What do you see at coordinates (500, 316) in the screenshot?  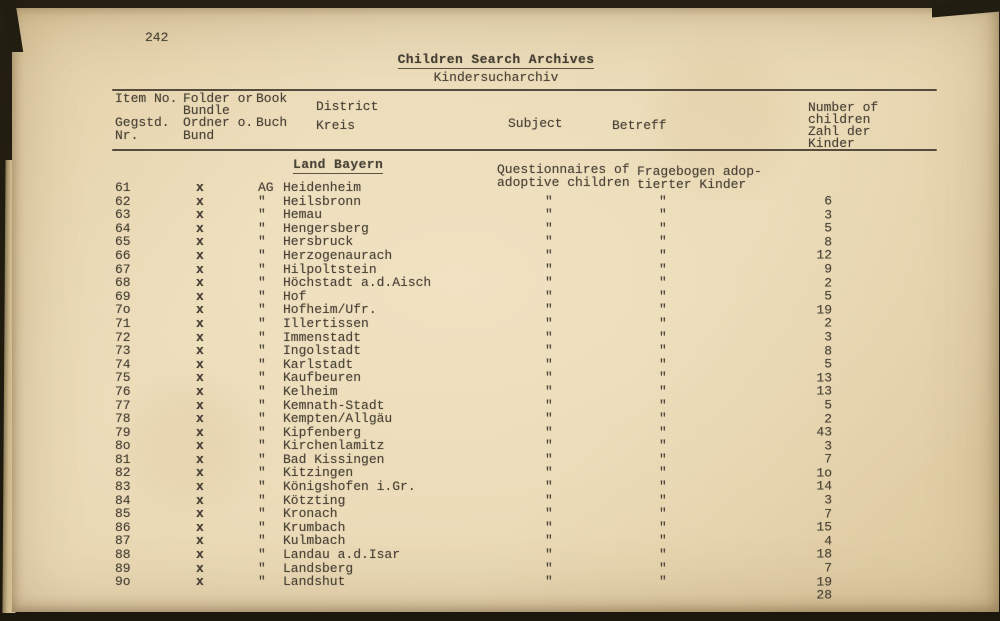 I see `table-row: 7o x " Hofheim/Ufr. " " 2` at bounding box center [500, 316].